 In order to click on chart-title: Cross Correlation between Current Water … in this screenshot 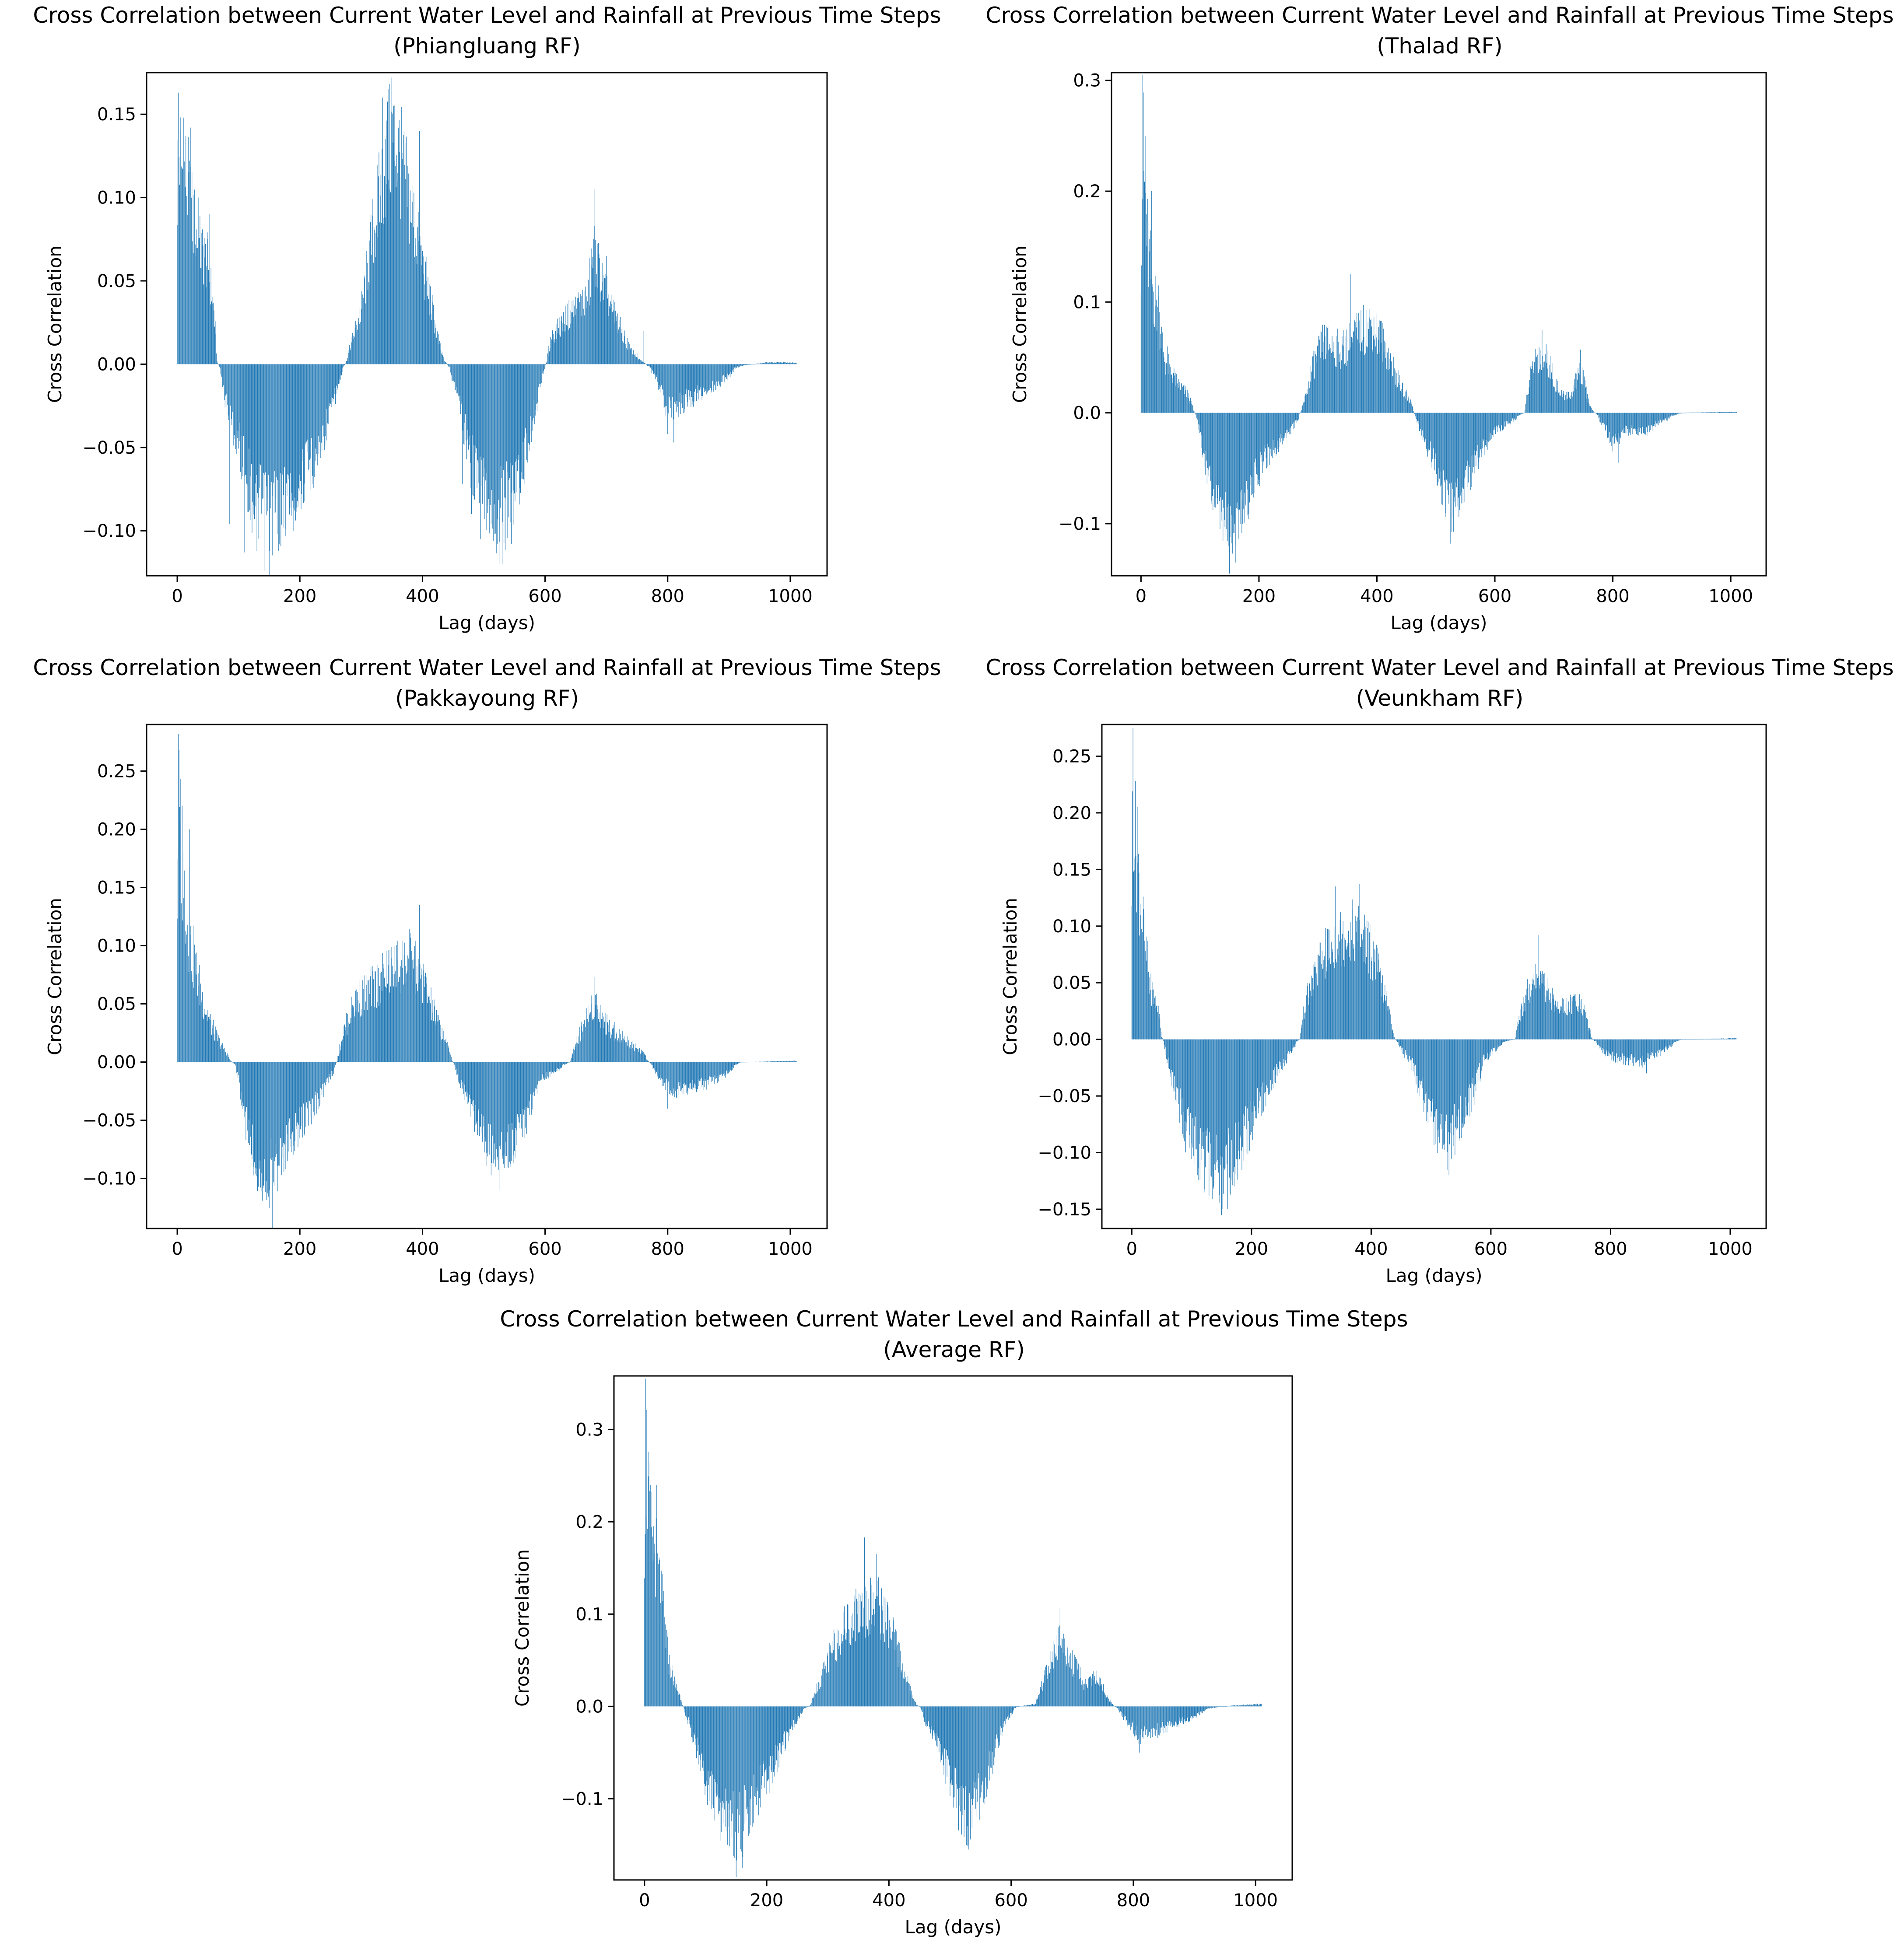, I will do `click(487, 667)`.